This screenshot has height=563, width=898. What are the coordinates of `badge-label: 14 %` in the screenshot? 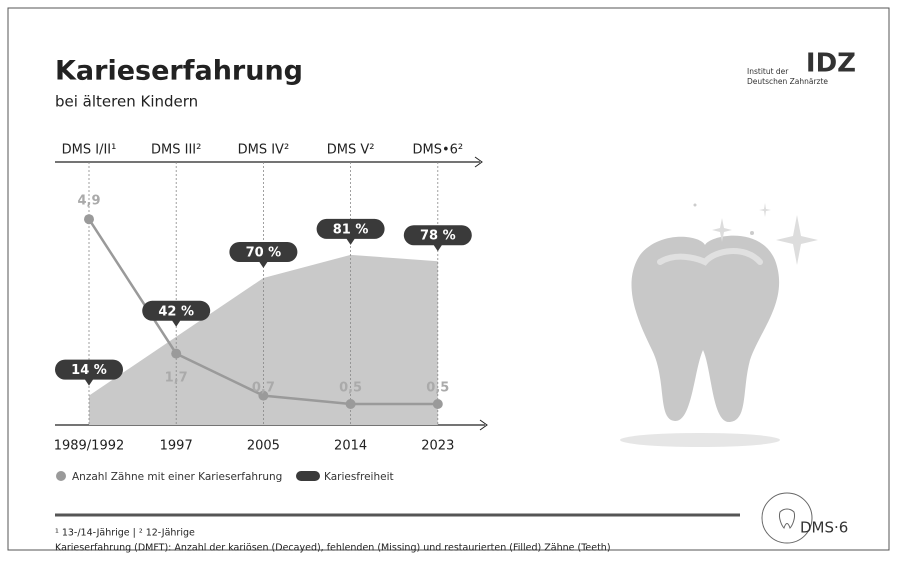 It's located at (89, 370).